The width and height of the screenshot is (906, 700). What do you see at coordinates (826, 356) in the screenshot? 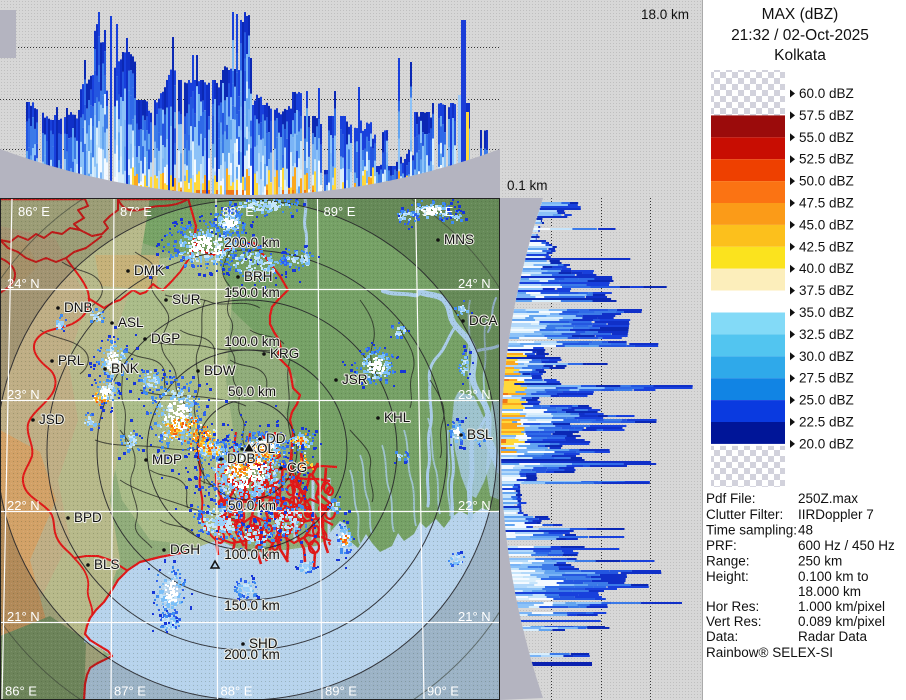
I see `svg-text: 30.0 dBZ` at bounding box center [826, 356].